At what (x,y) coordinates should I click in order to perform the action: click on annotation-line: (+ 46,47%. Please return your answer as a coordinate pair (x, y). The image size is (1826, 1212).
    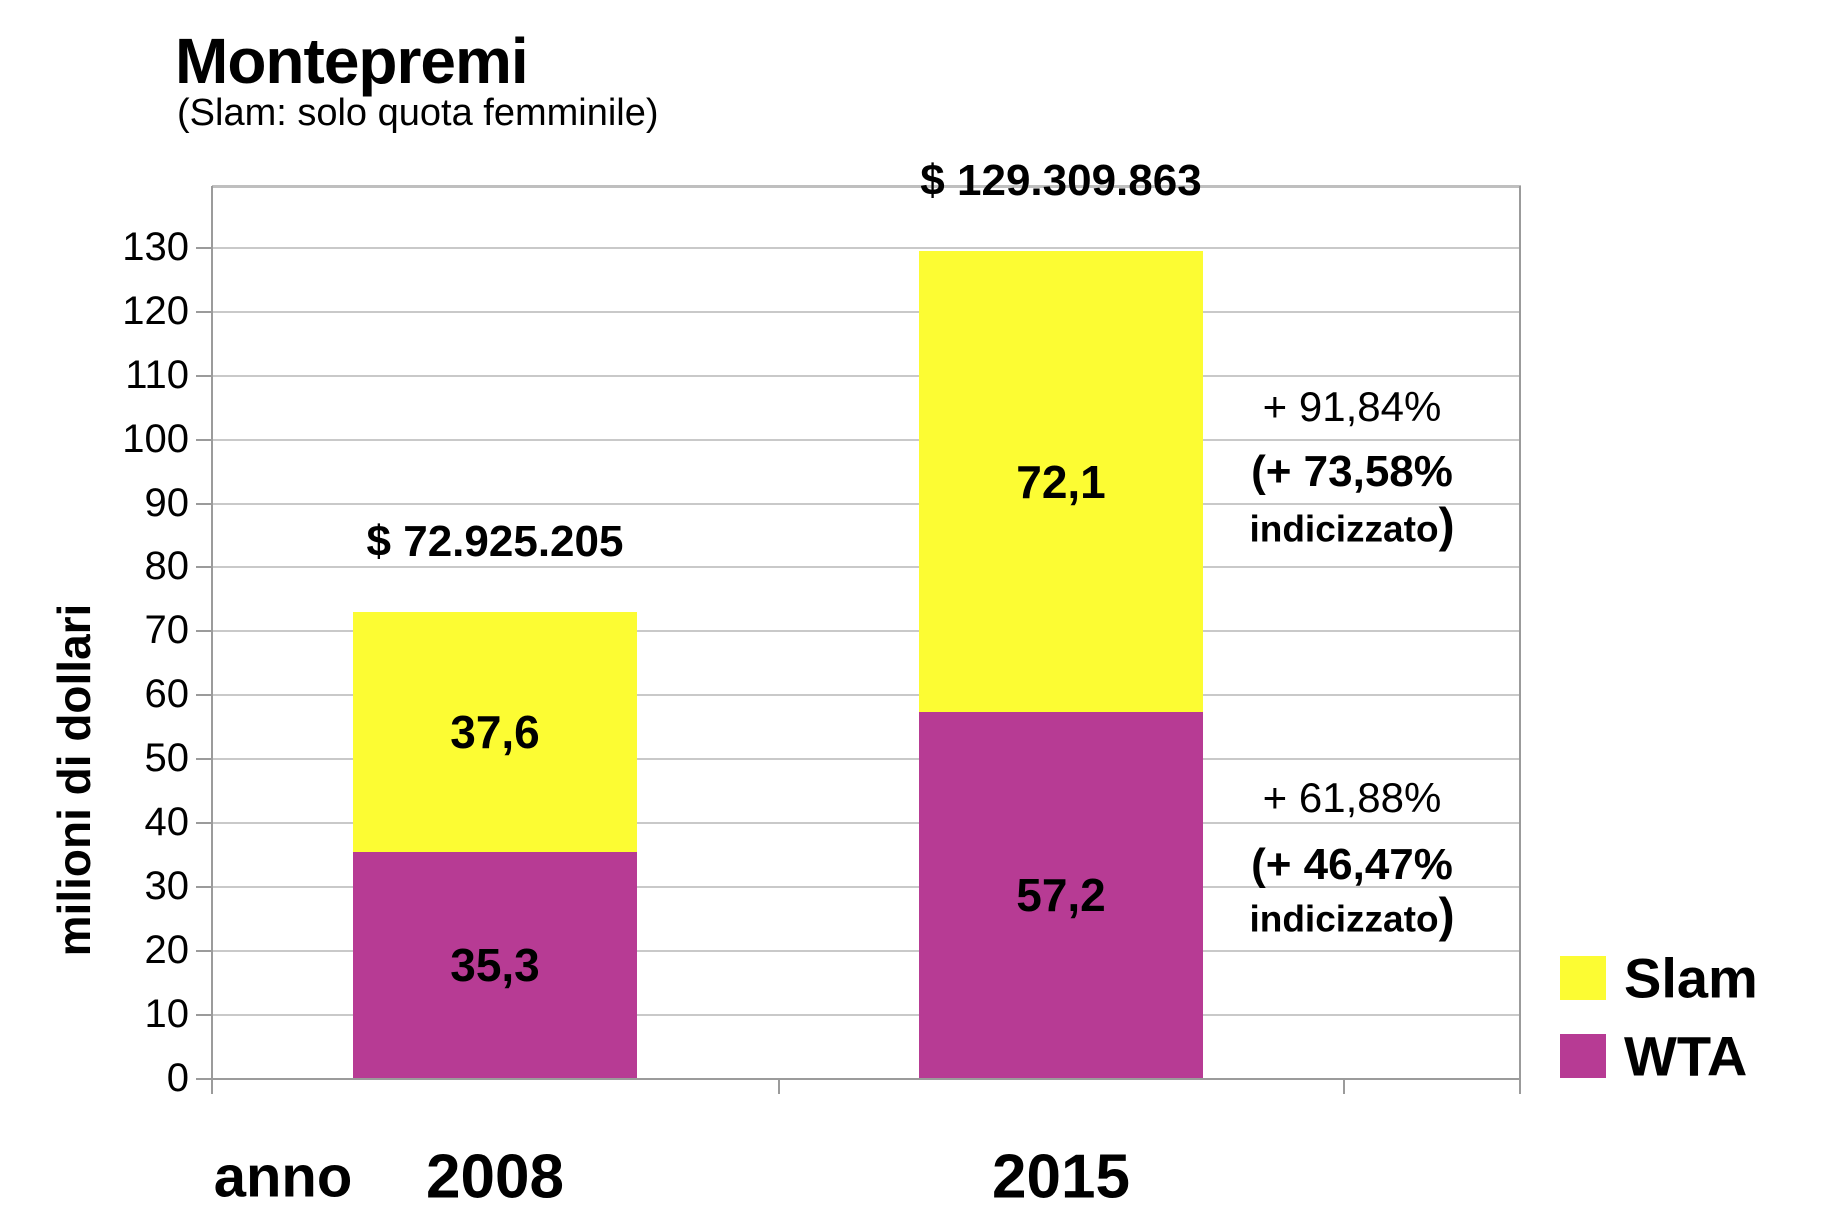
    Looking at the image, I should click on (1352, 864).